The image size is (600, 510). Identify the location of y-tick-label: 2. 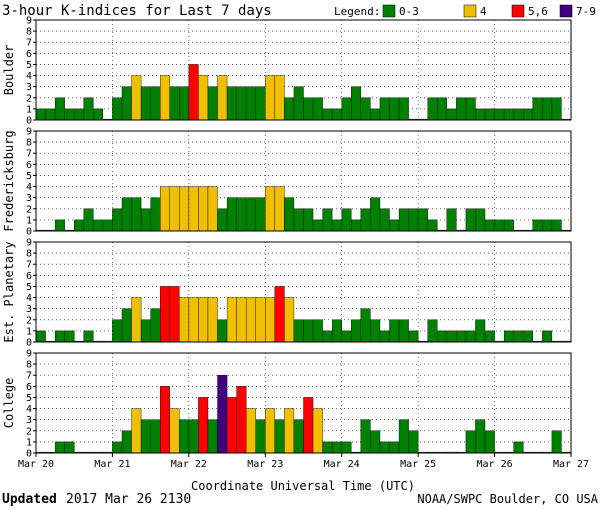
(29, 431).